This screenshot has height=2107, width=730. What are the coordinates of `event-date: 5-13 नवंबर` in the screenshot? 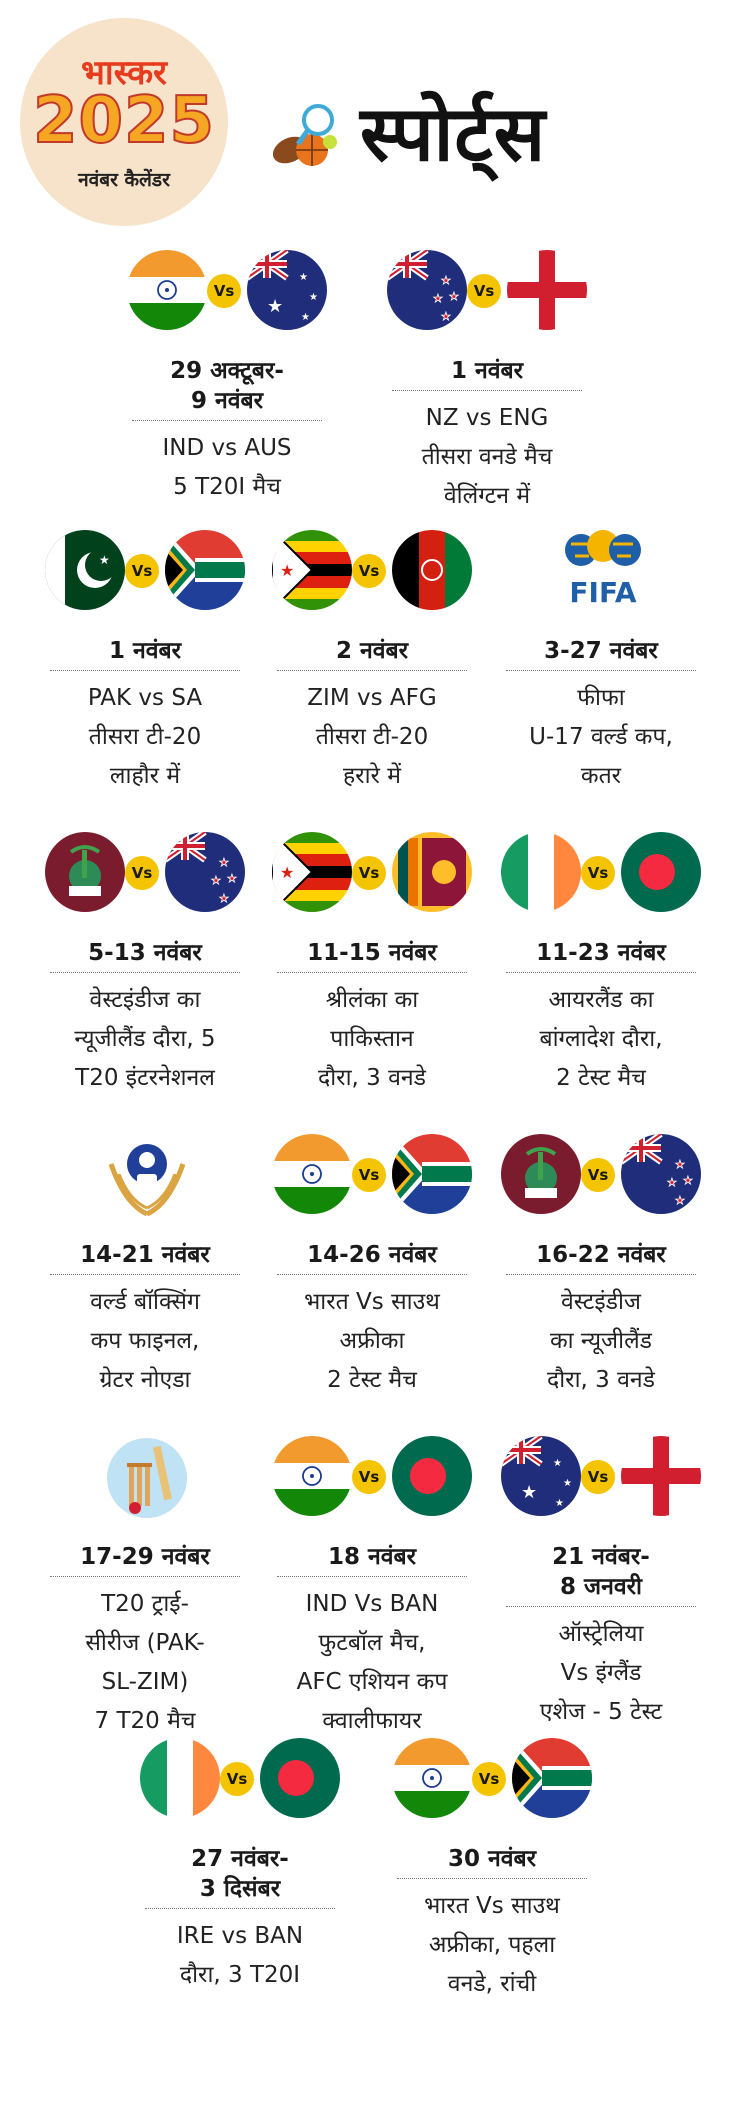 It's located at (145, 953).